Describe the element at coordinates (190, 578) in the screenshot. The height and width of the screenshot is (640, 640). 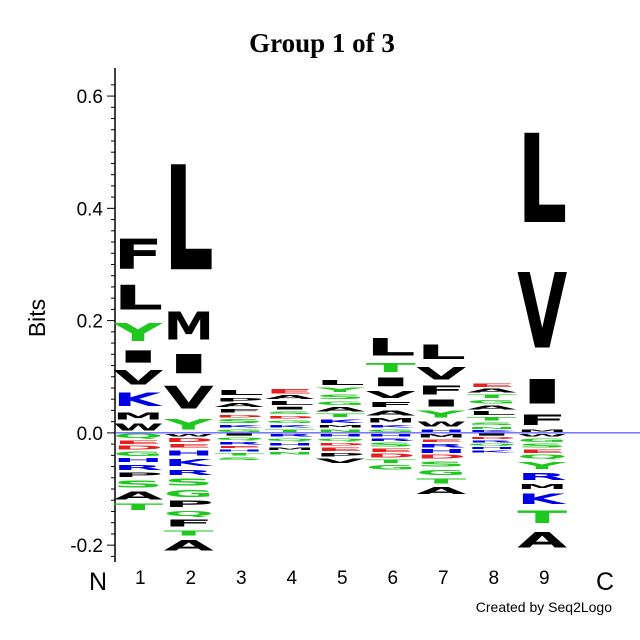
I see `x-tick-label: 2` at that location.